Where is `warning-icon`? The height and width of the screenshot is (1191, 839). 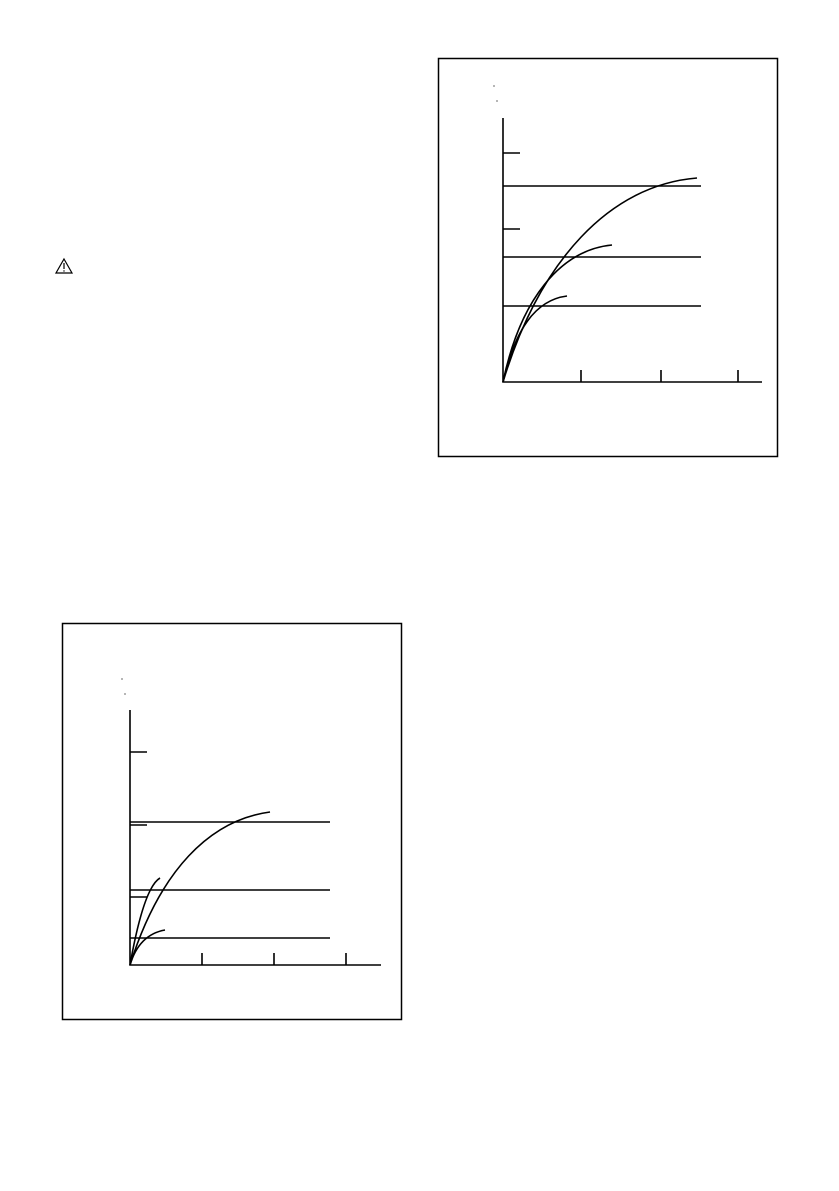 warning-icon is located at coordinates (64, 265).